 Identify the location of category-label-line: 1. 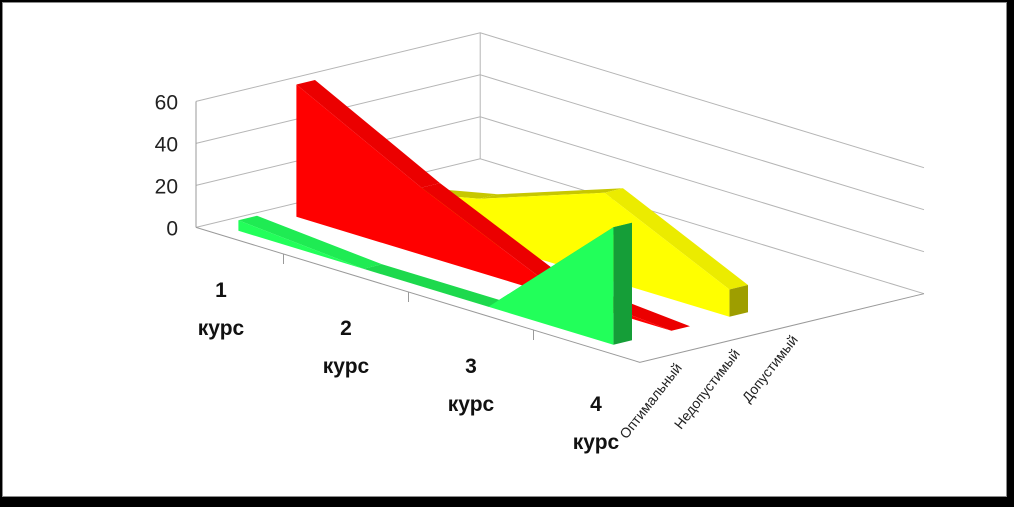
(221, 290).